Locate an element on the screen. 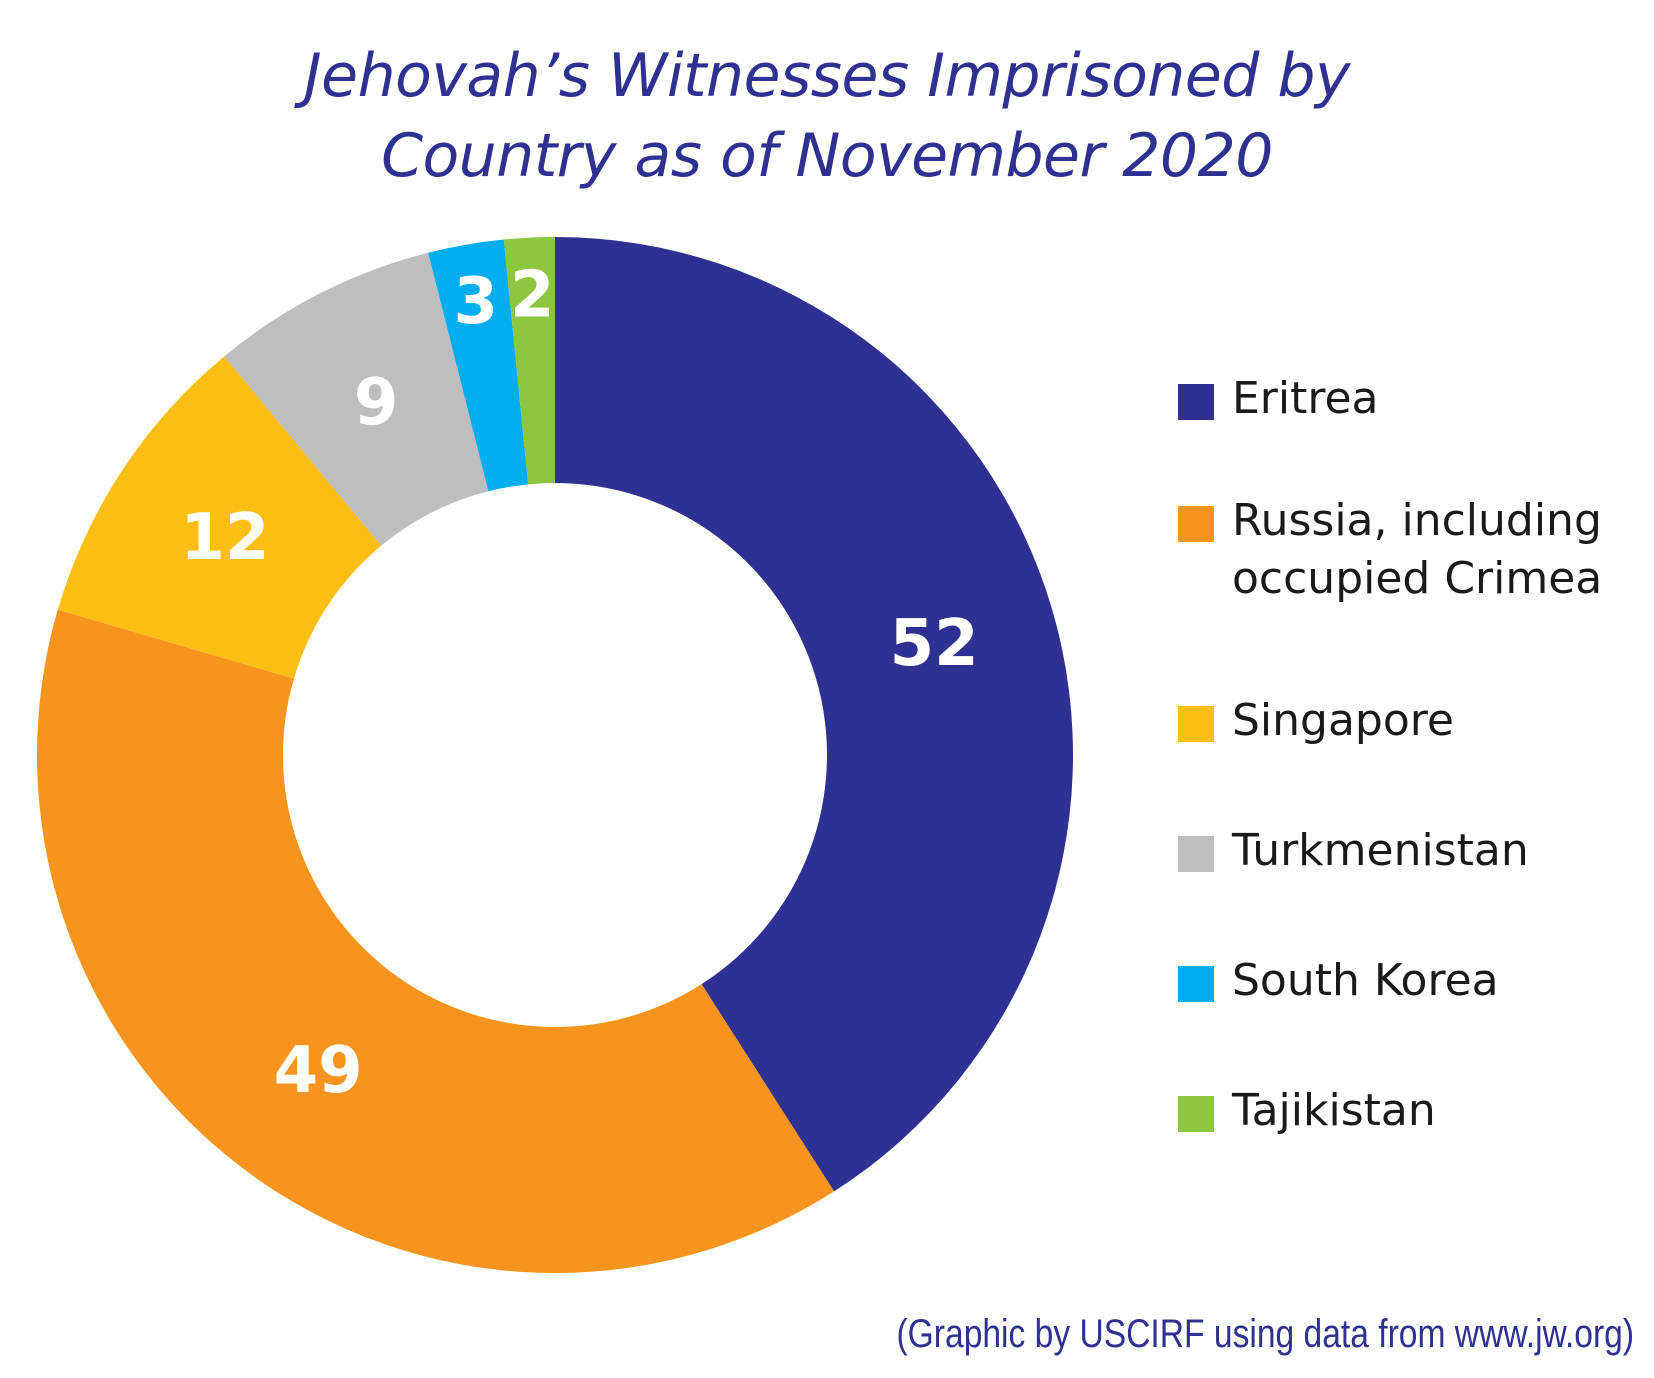 The height and width of the screenshot is (1378, 1654). slice-label-russia-including-occupied-crimea: 49 is located at coordinates (318, 1071).